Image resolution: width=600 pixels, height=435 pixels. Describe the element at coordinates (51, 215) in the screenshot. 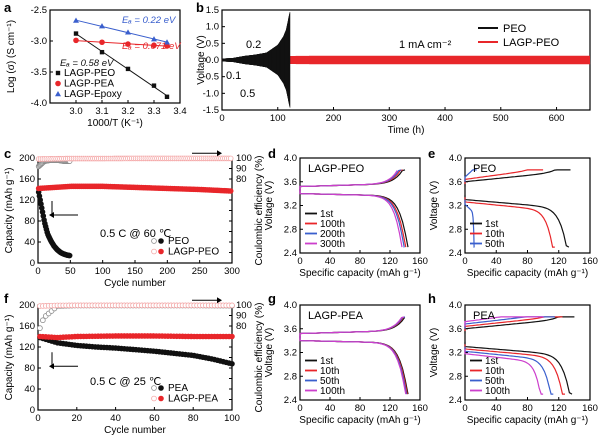

I see `arrowhead-left-c` at that location.